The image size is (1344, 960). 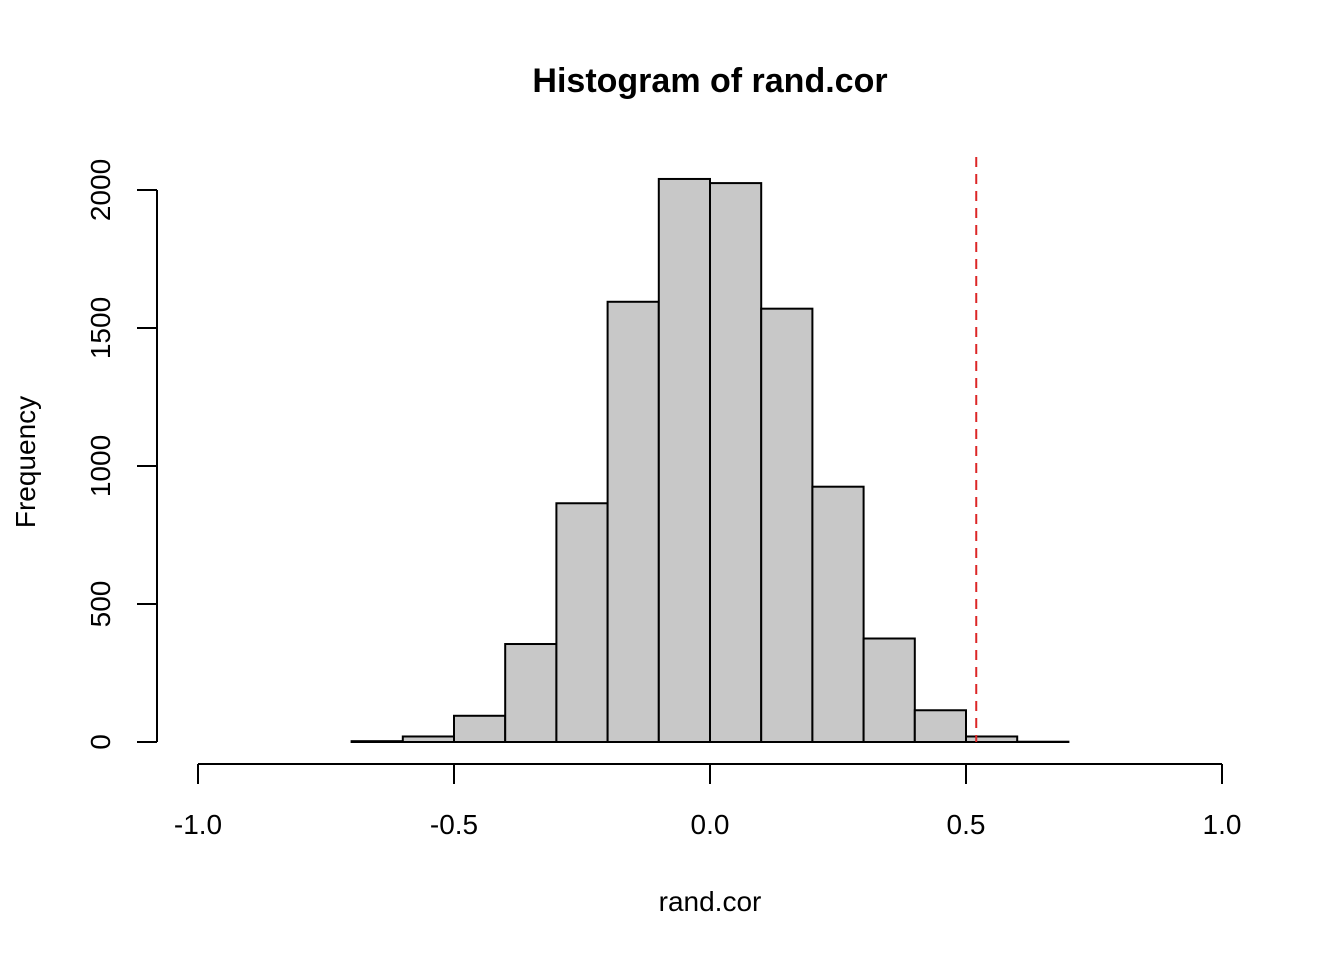 I want to click on y-axis: 0 500 1000 1500 2000, so click(x=121, y=454).